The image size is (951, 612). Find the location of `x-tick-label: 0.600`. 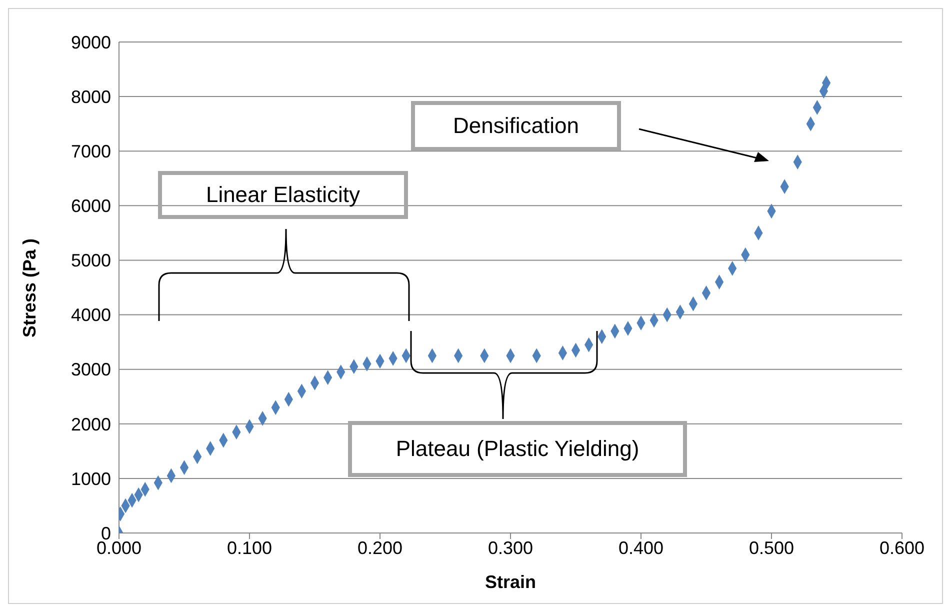

x-tick-label: 0.600 is located at coordinates (902, 548).